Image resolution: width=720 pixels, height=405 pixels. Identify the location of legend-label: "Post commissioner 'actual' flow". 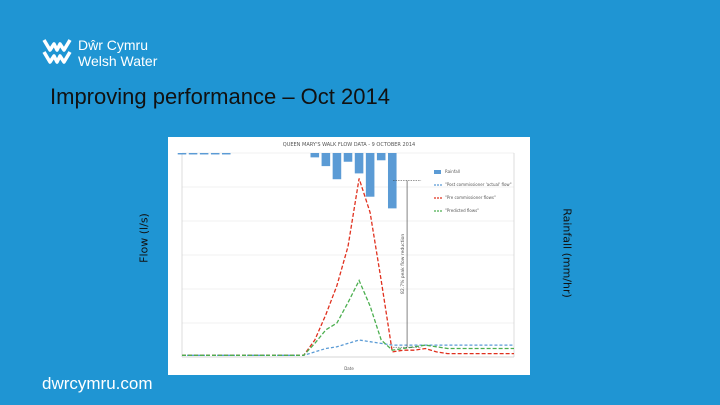
(478, 184).